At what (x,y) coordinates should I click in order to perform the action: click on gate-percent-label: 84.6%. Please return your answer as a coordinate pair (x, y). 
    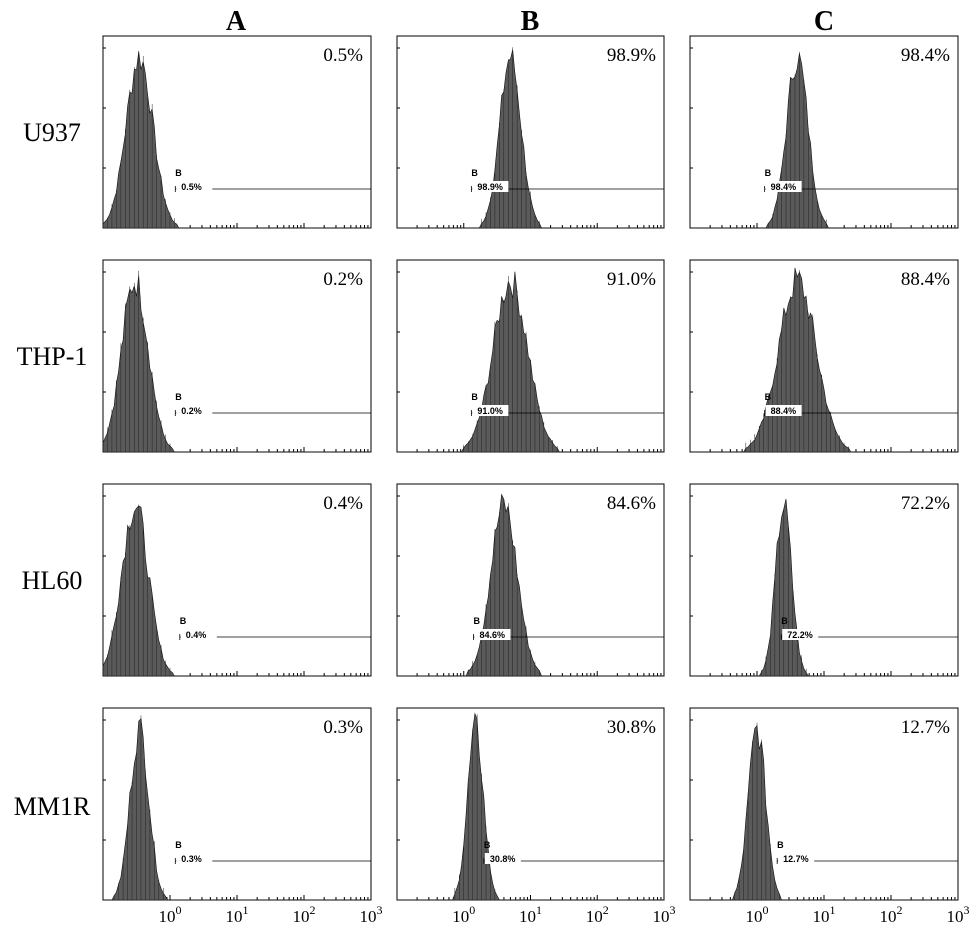
    Looking at the image, I should click on (493, 635).